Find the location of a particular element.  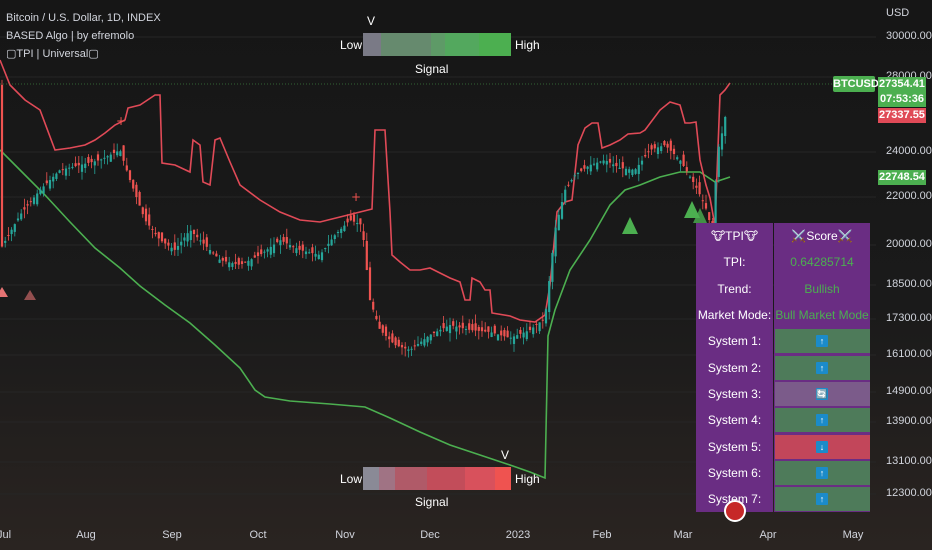

signal-low-label: Low is located at coordinates (351, 479).